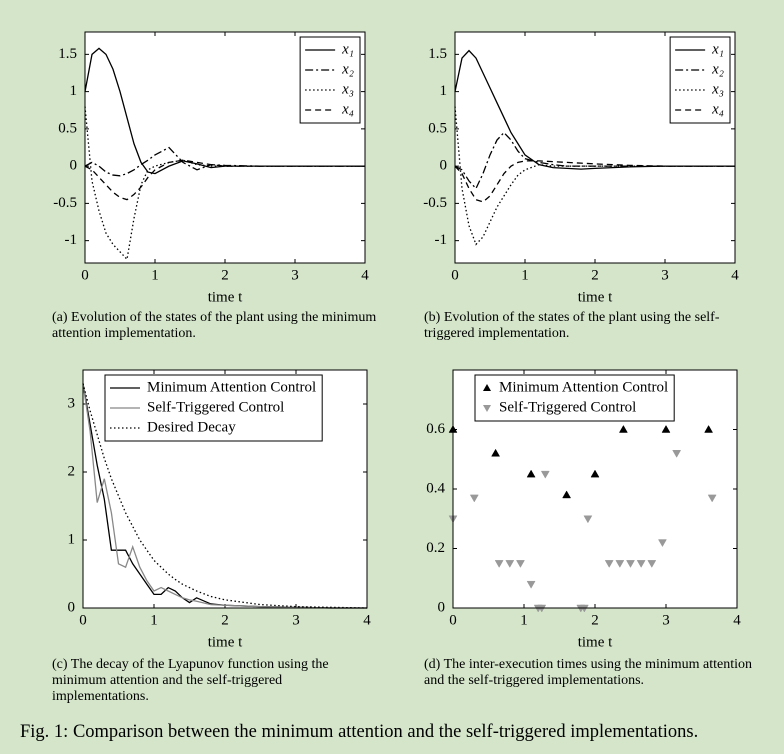  What do you see at coordinates (72, 471) in the screenshot?
I see `y-tick-label: 2` at bounding box center [72, 471].